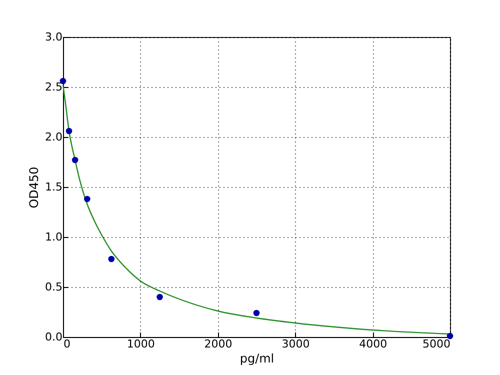 The image size is (500, 375). What do you see at coordinates (53, 87) in the screenshot?
I see `y-tick-label: 2.5` at bounding box center [53, 87].